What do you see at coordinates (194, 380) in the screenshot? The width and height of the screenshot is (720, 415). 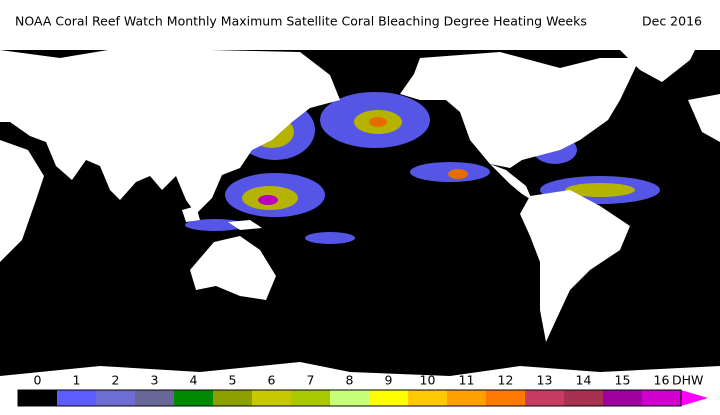 I see `colorbar-tick-label: 4` at bounding box center [194, 380].